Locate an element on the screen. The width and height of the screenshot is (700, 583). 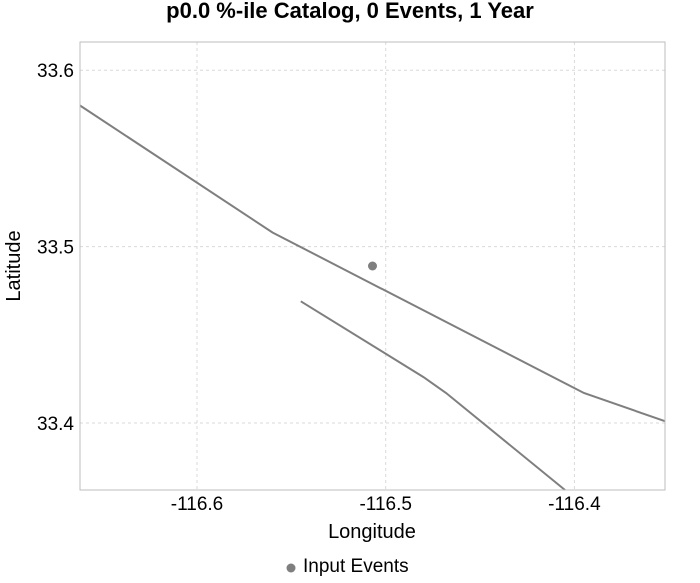
legend-marker-input-events is located at coordinates (291, 568).